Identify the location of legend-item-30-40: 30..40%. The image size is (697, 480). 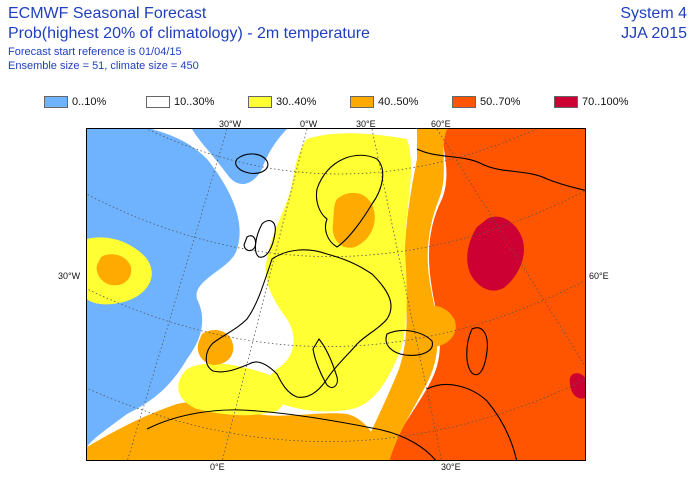
(282, 102).